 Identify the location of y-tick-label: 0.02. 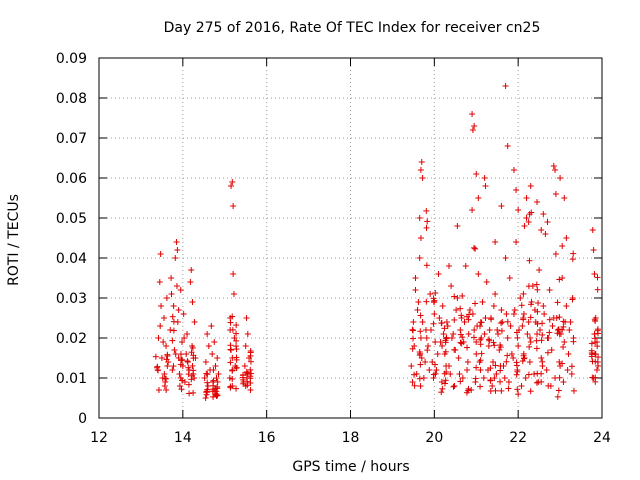
(71, 339).